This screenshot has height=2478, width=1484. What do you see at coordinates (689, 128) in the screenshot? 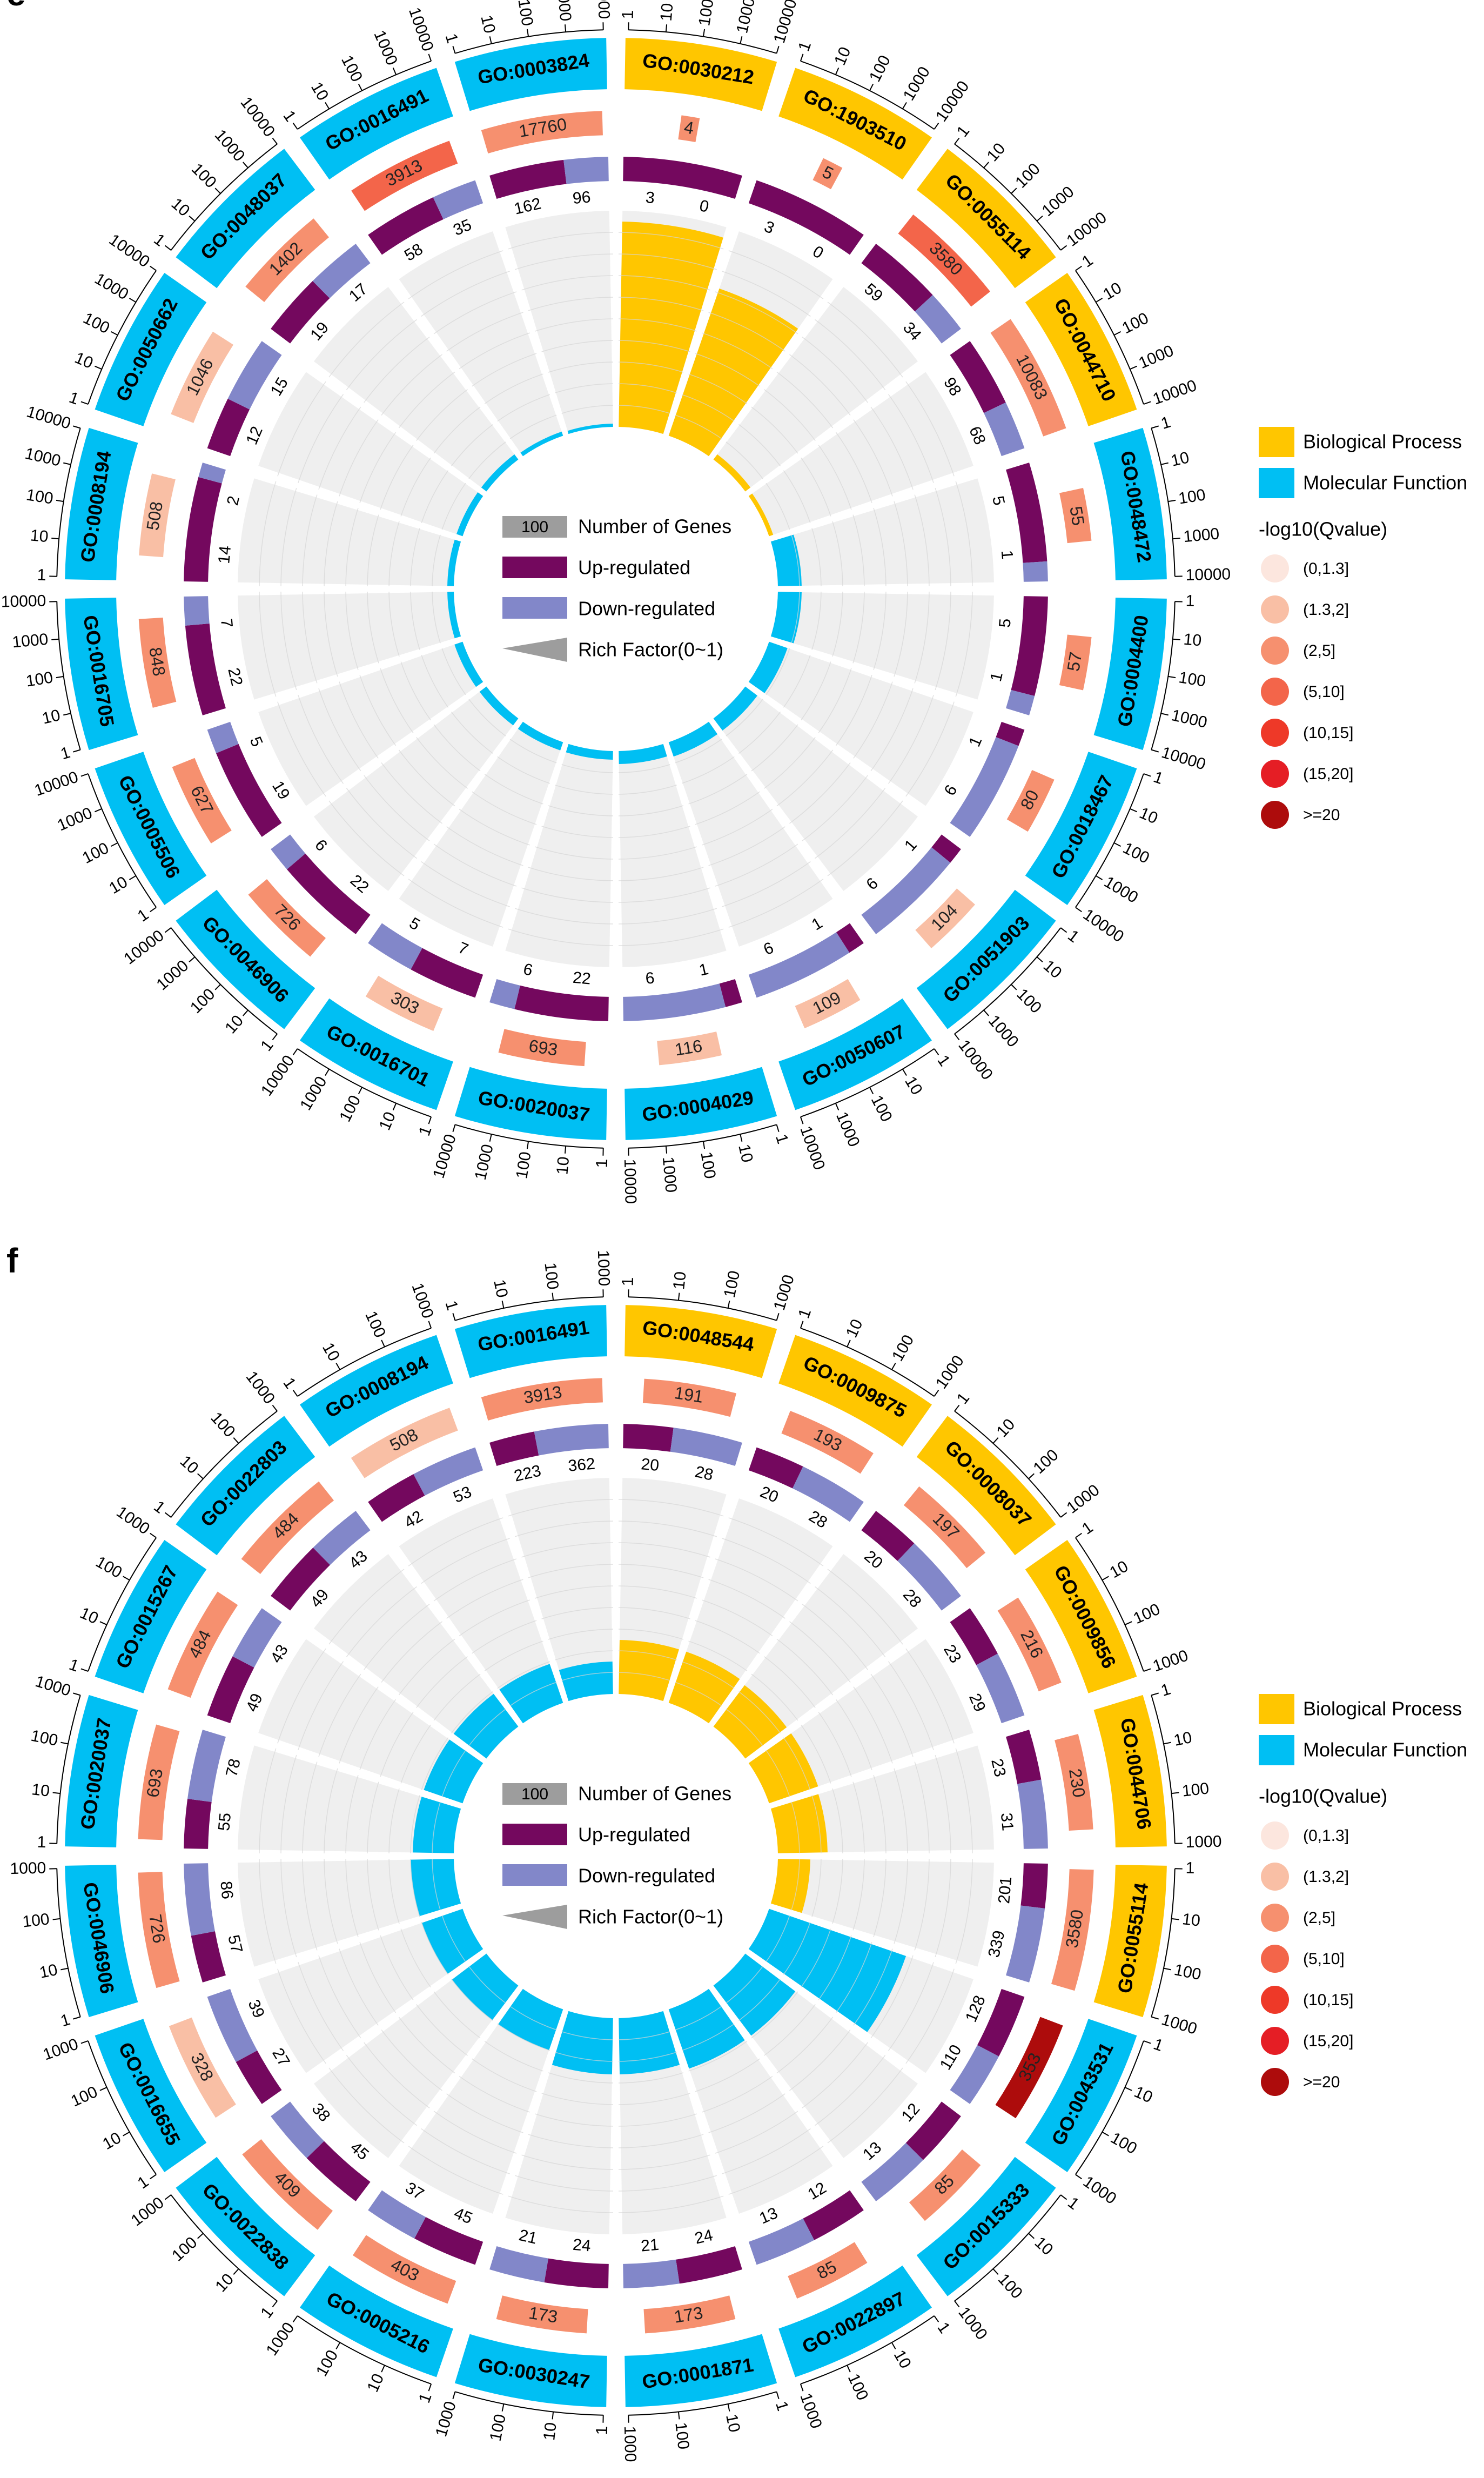
I see `total-genes-value: 4` at bounding box center [689, 128].